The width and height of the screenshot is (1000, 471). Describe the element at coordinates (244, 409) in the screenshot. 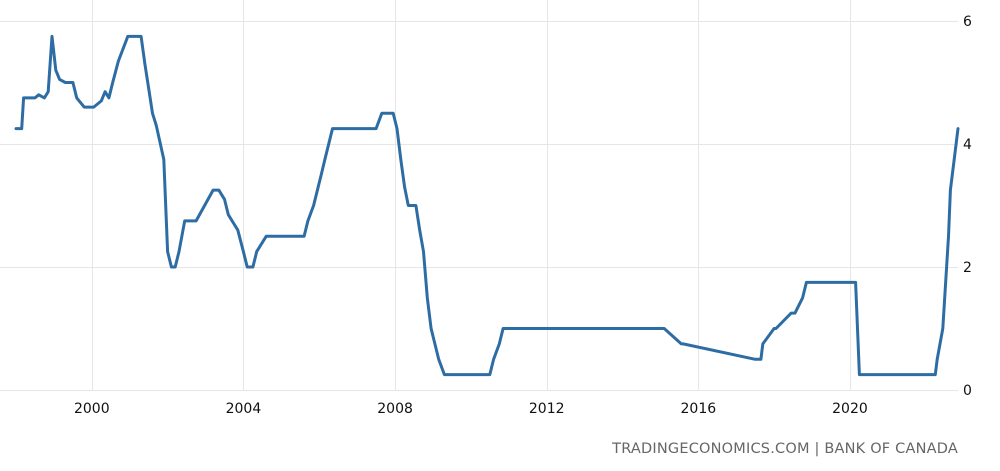

I see `x-tick-label: 2004` at that location.